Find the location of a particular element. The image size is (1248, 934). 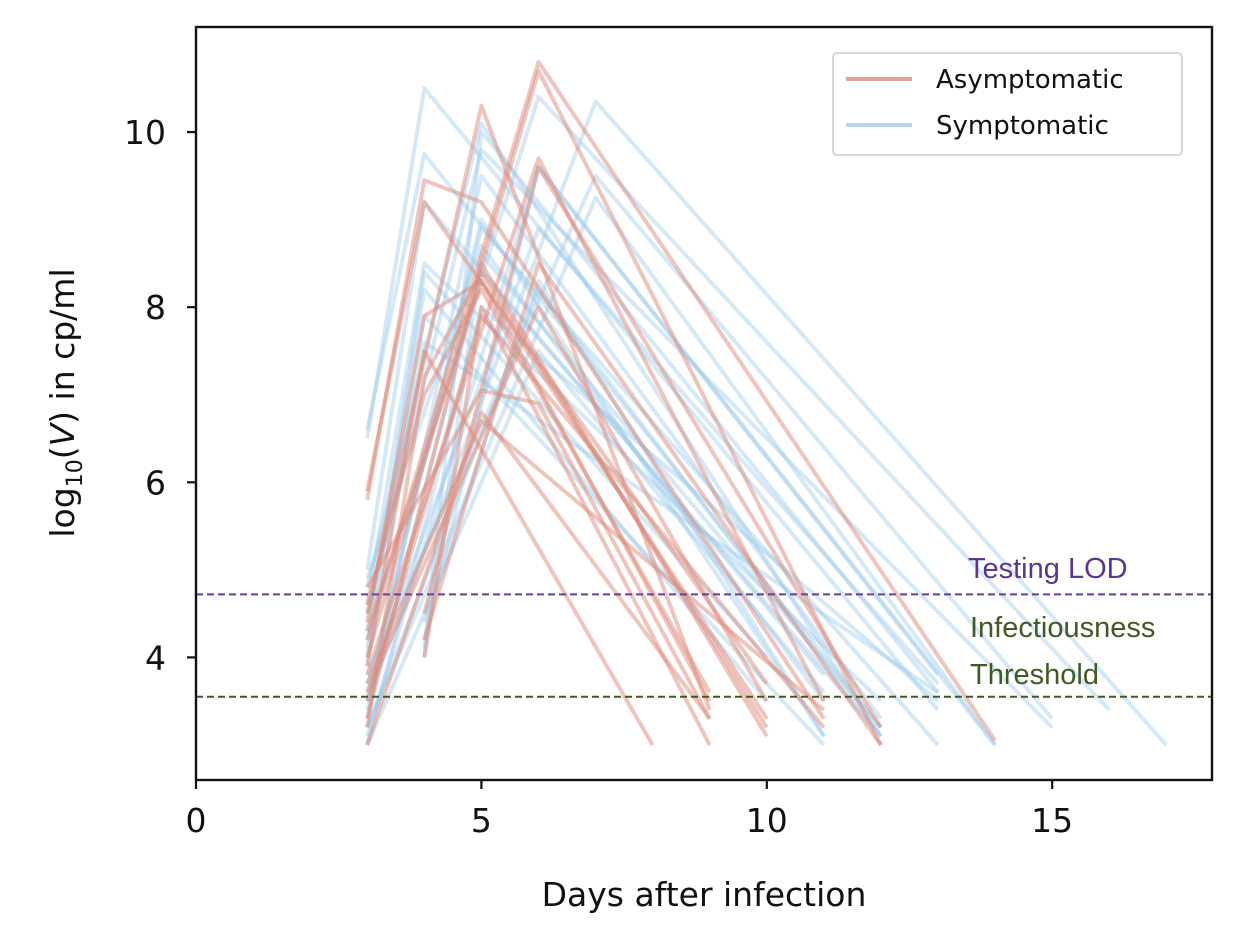

y-axis-label-unit: ) in cp/ml is located at coordinates (62, 345).